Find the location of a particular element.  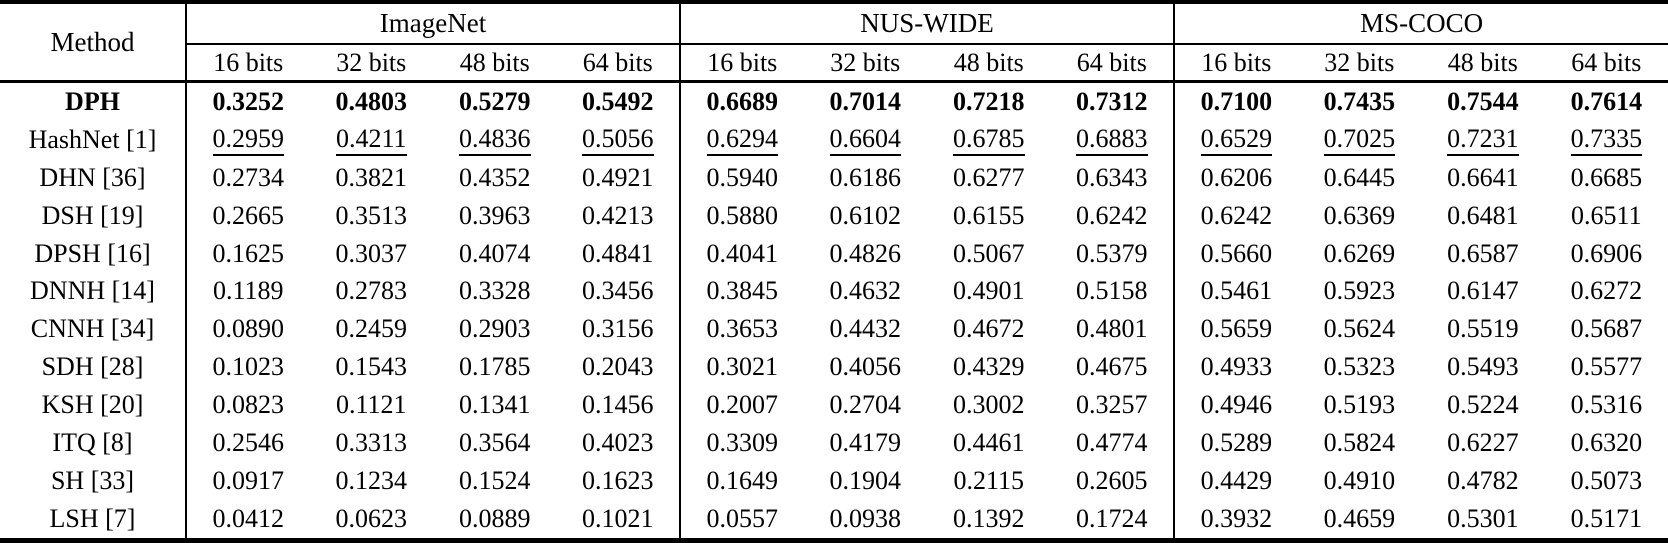

map-value: 0.5073 is located at coordinates (1606, 481).